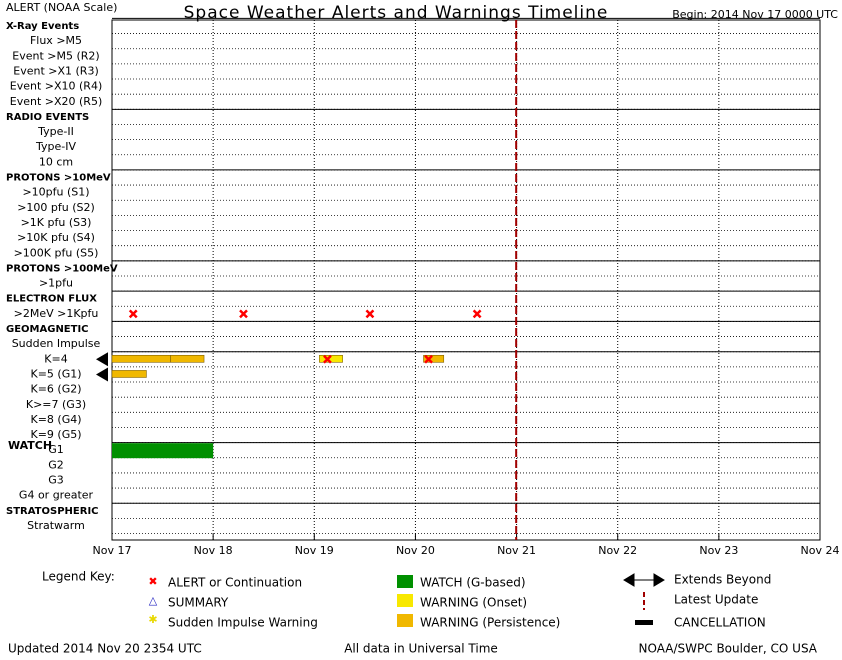  Describe the element at coordinates (61, 7) in the screenshot. I see `alert-label: ALERT (NOAA Scale)` at that location.